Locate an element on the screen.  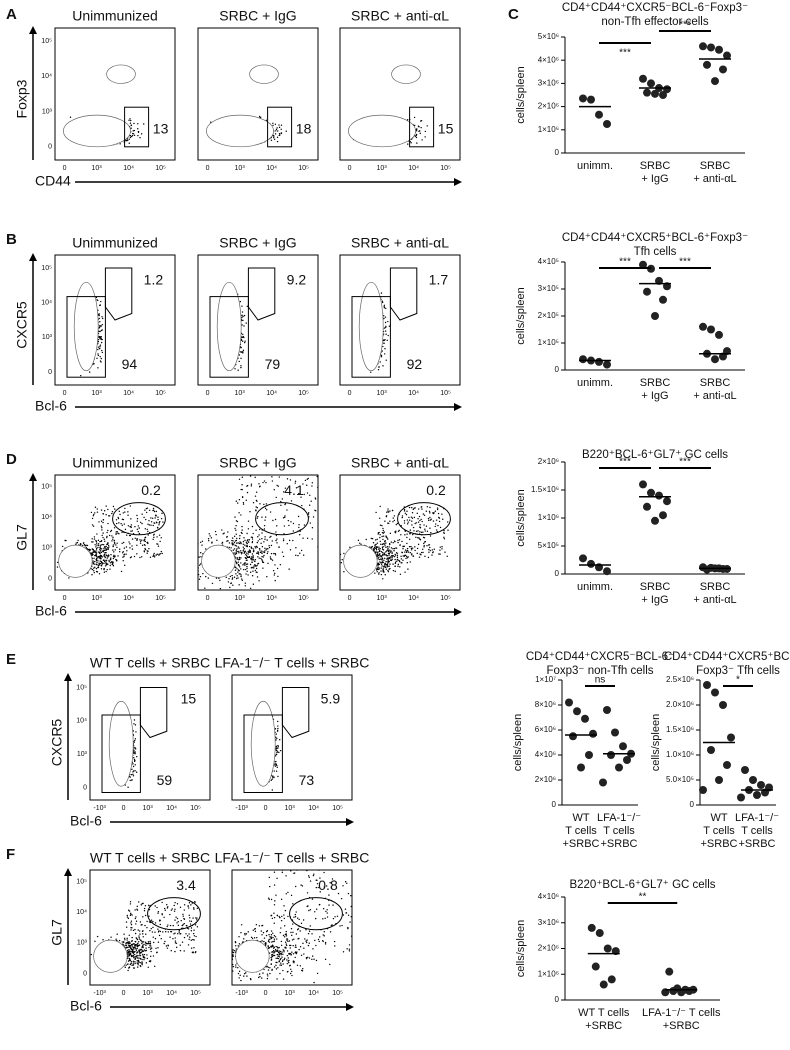
gate-value: 13 is located at coordinates (161, 128).